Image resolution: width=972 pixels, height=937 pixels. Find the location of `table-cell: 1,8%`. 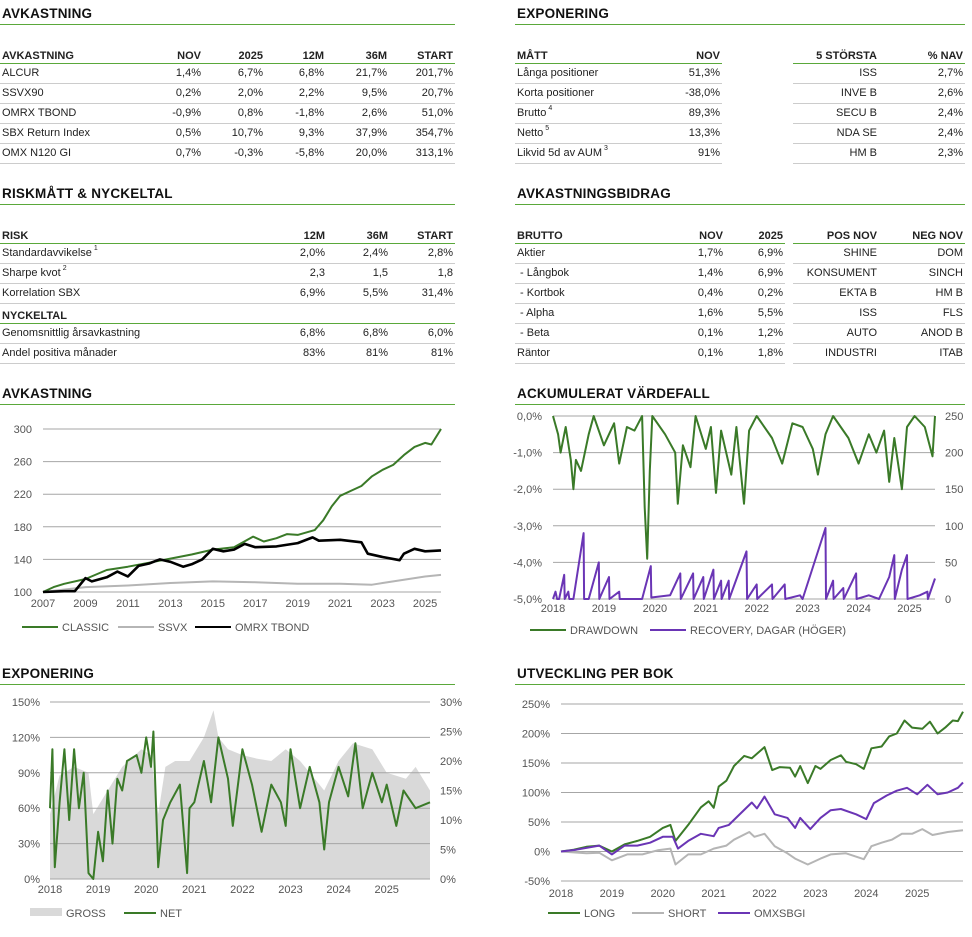

table-cell: 1,8% is located at coordinates (755, 353).